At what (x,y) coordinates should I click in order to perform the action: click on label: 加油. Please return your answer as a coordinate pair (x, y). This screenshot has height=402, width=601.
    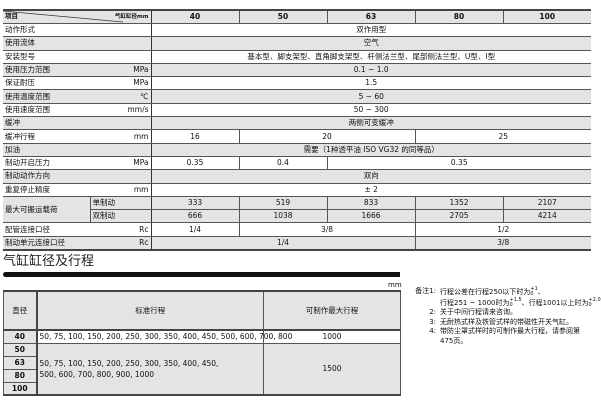
    Looking at the image, I should click on (77, 150).